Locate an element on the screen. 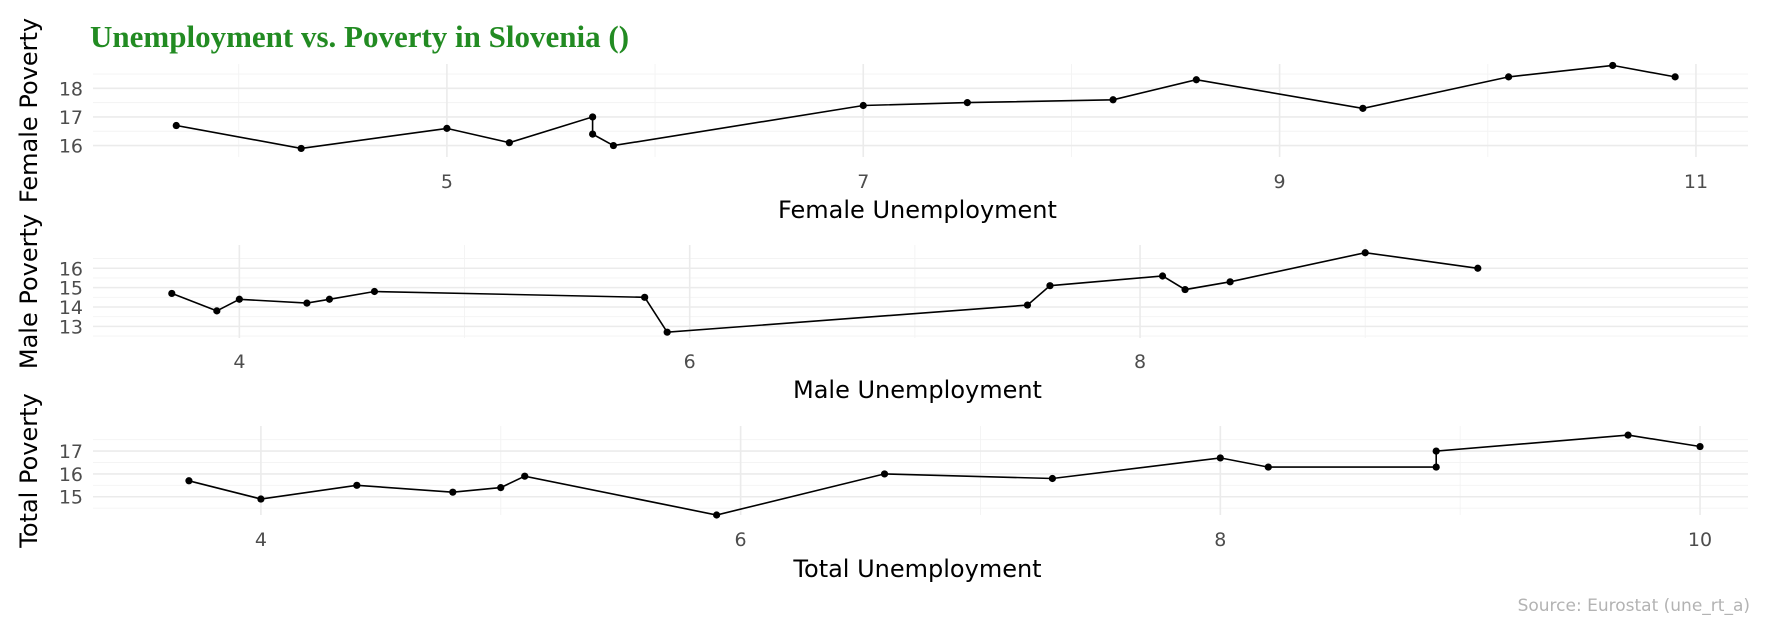  y-tick-label: 18 is located at coordinates (71, 89).